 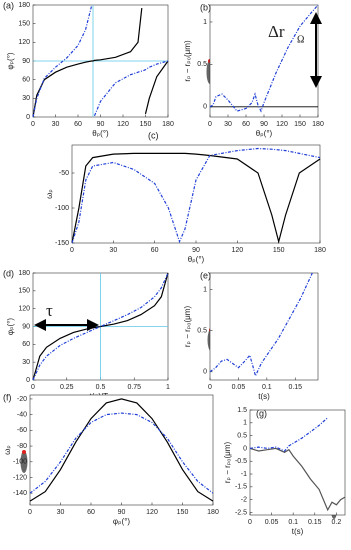 What do you see at coordinates (8, 5) in the screenshot?
I see `panel-label: (a)` at bounding box center [8, 5].